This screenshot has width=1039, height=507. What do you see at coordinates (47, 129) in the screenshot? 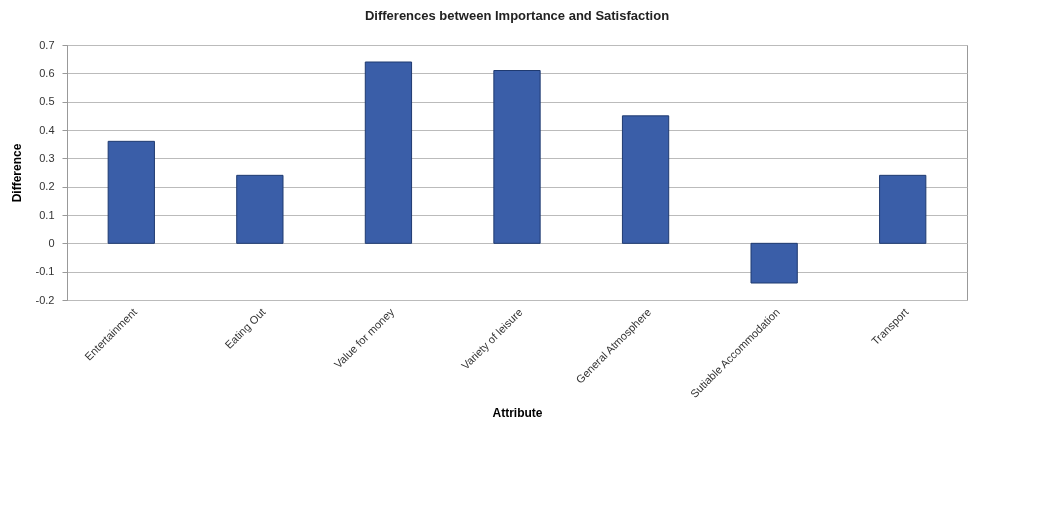
I see `y-tick-label: 0.4` at bounding box center [47, 129].